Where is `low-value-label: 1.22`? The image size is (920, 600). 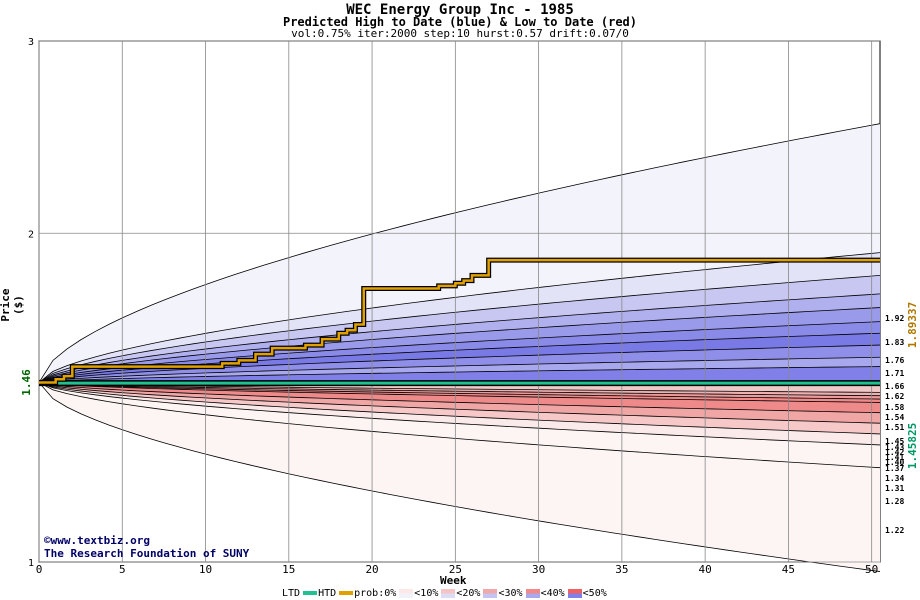
low-value-label: 1.22 is located at coordinates (894, 530).